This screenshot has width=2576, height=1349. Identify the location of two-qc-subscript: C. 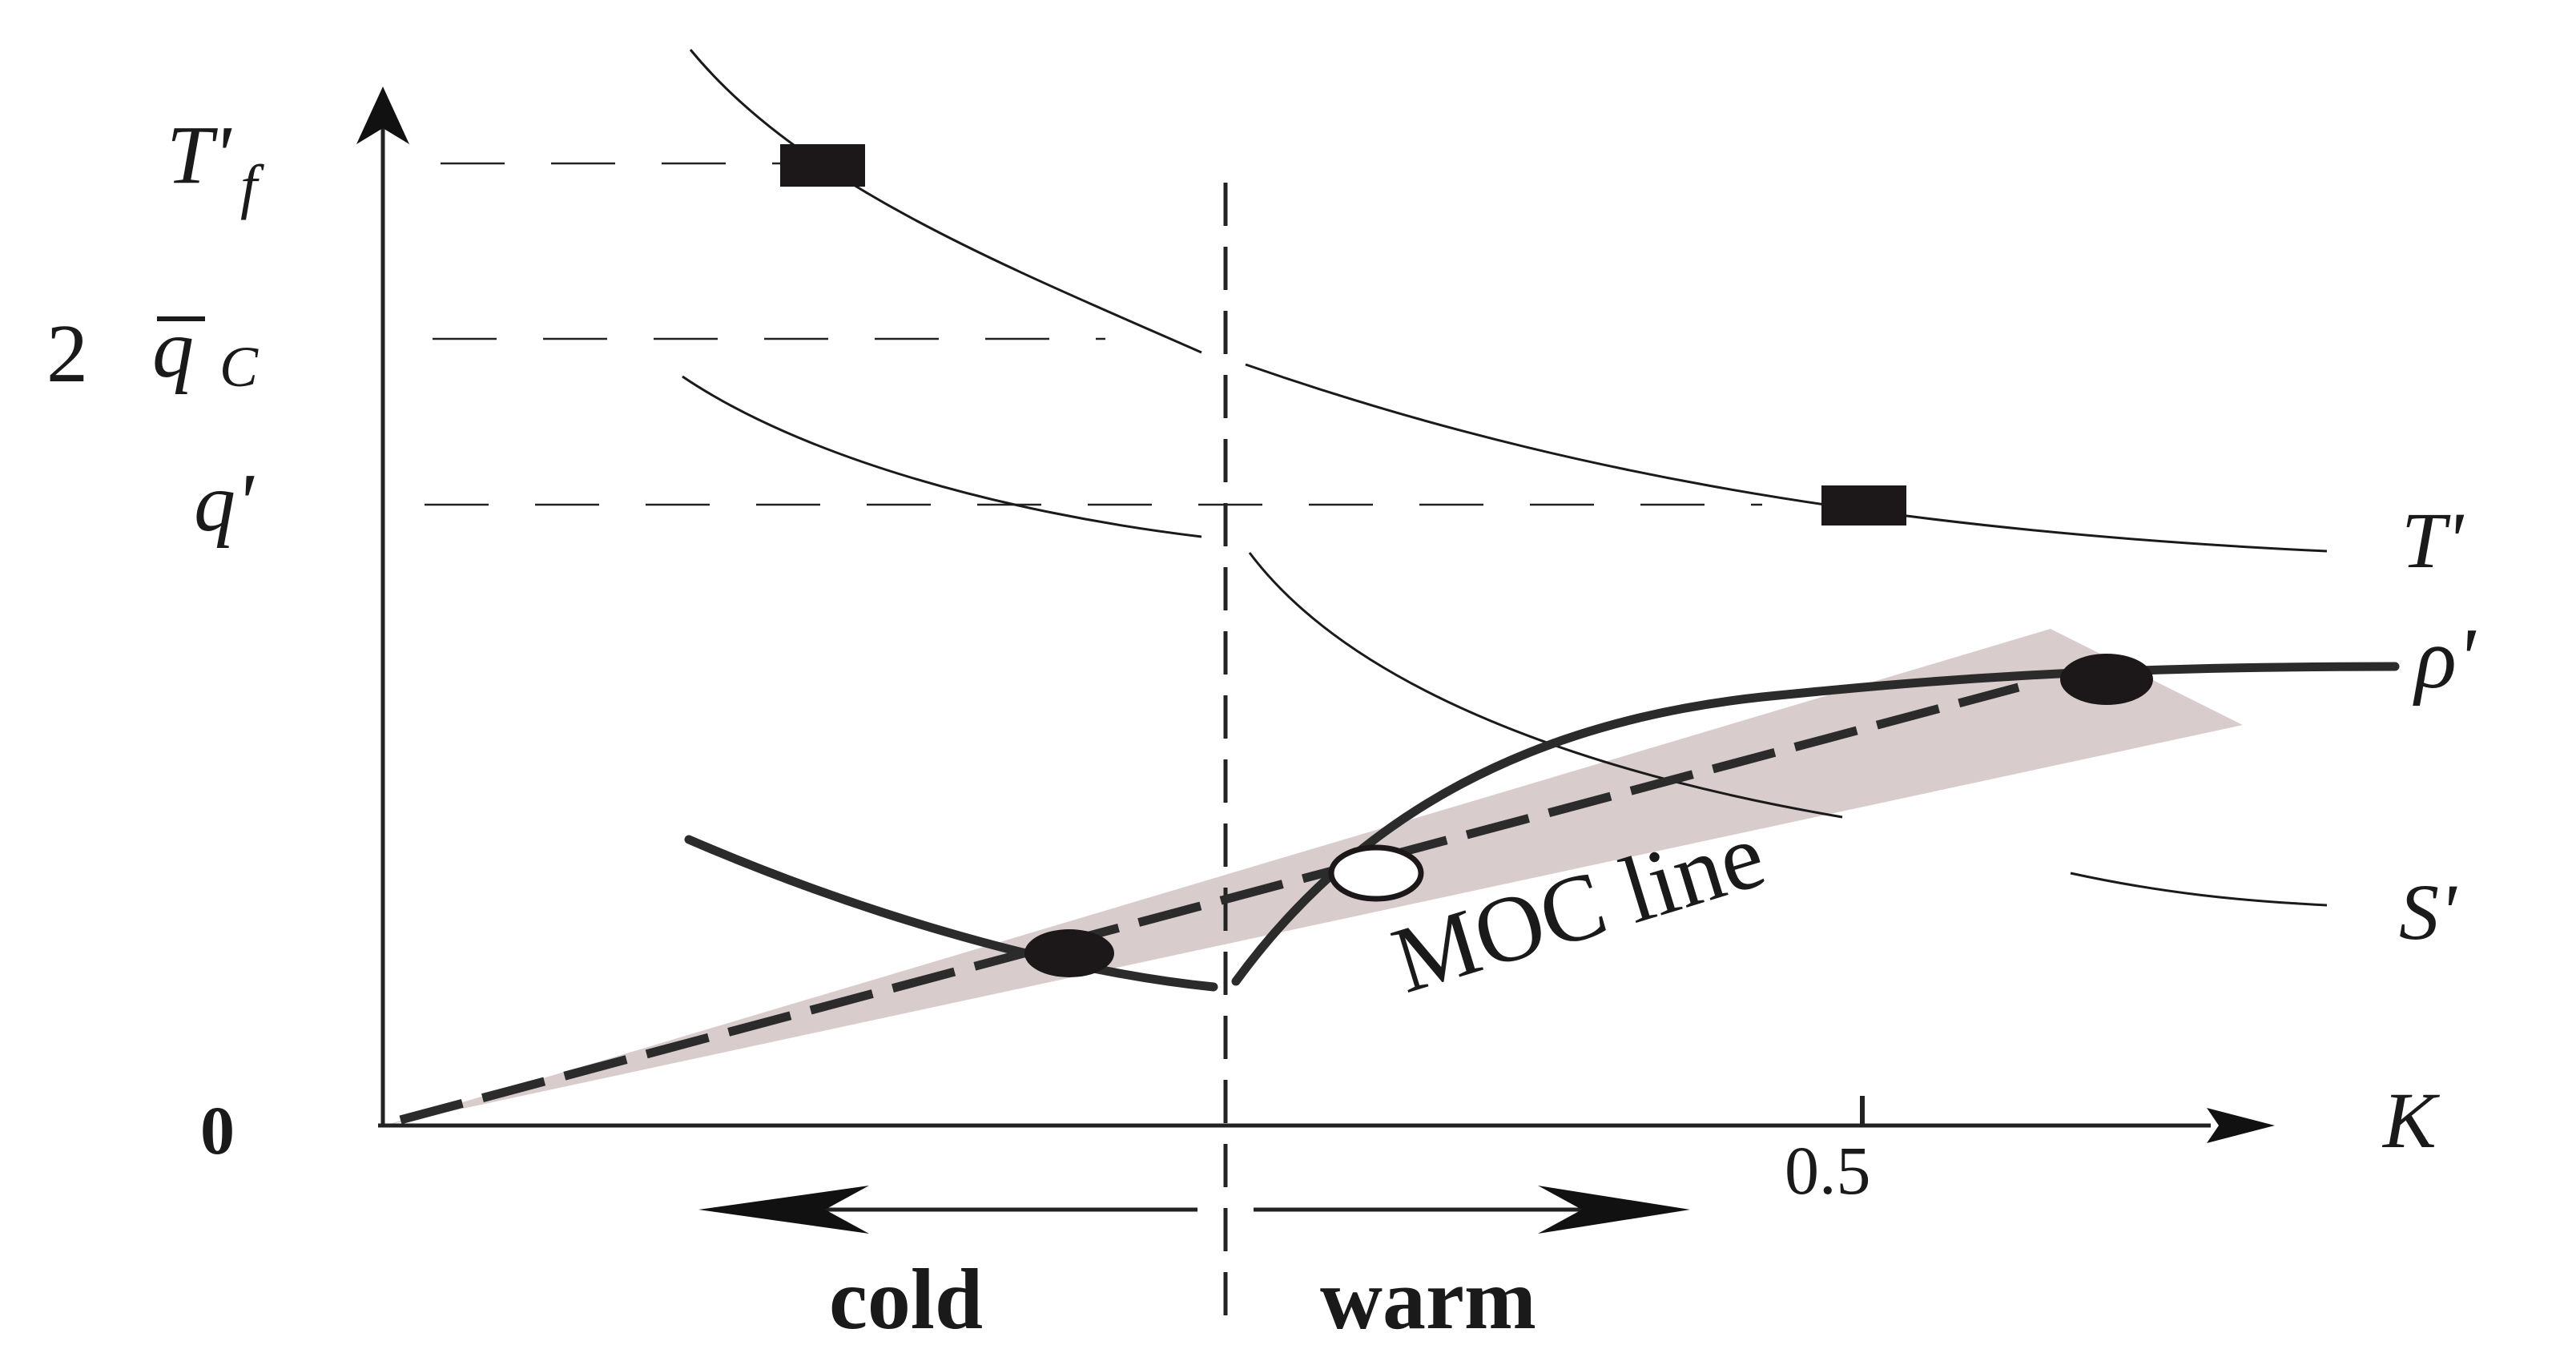
(239, 367).